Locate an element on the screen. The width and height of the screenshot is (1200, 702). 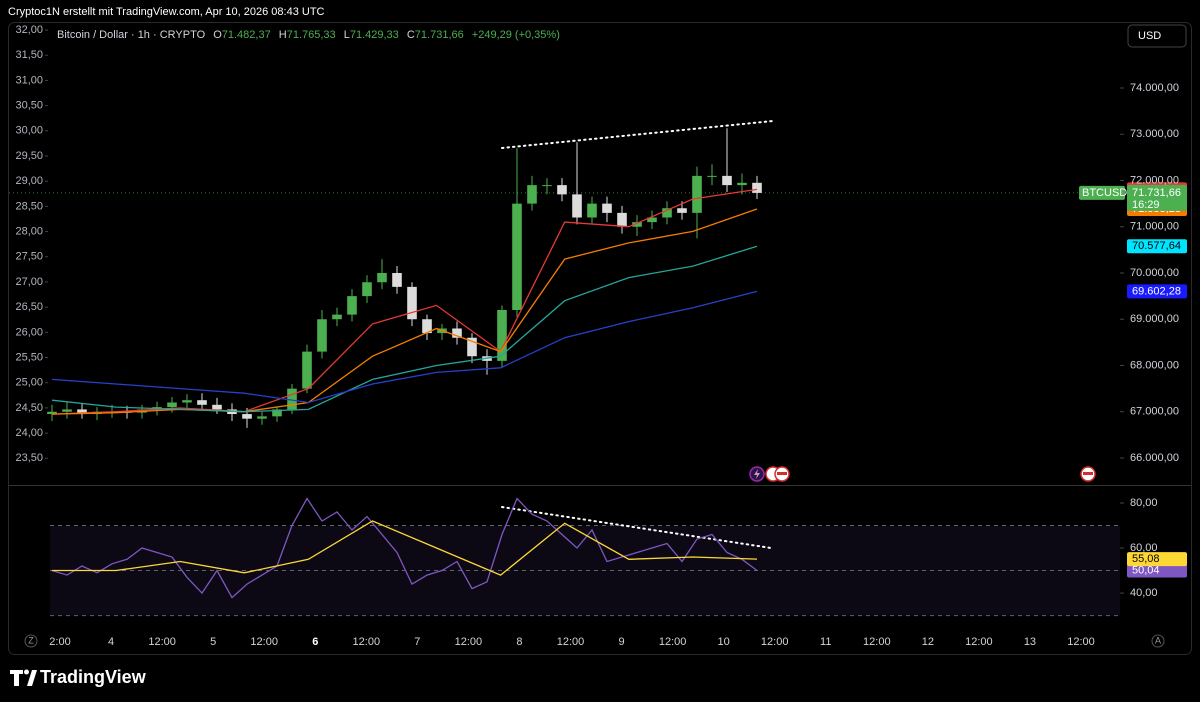
y2-tick-label: 24,50 is located at coordinates (29, 408).